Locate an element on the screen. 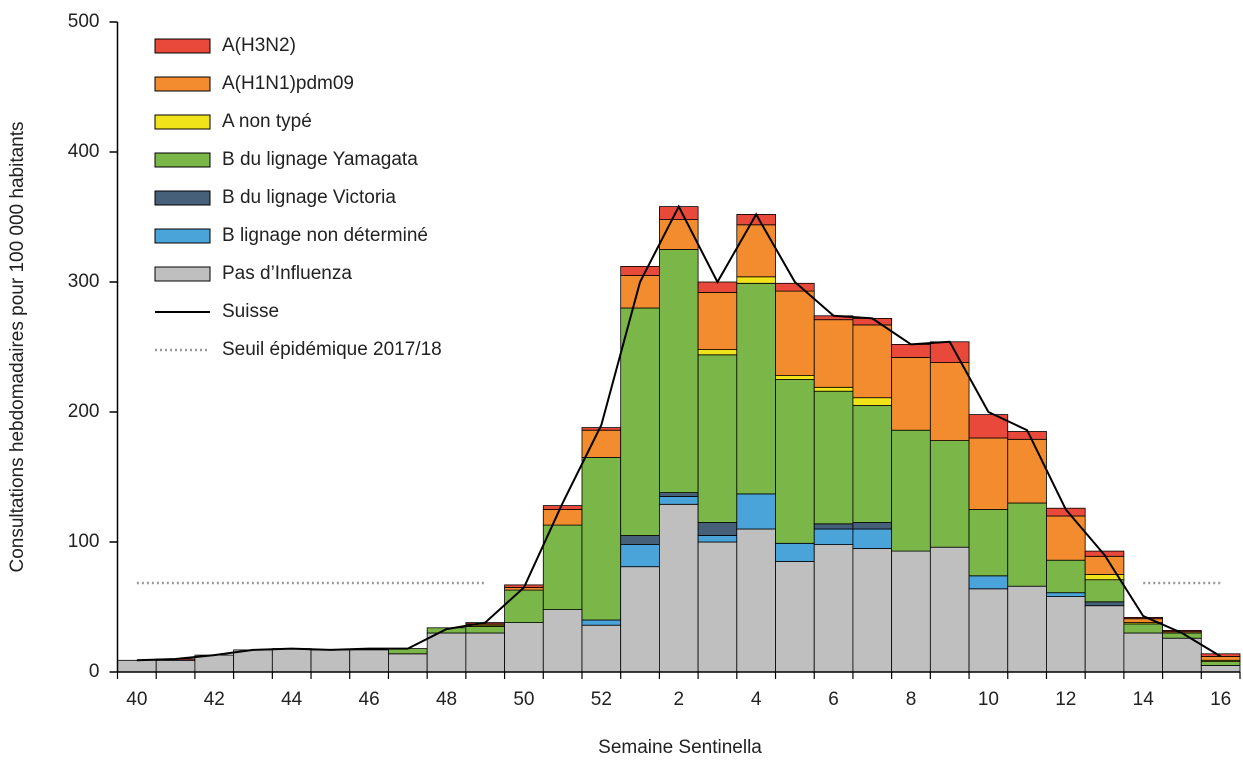 This screenshot has width=1243, height=767. legend-label: B du lignage Yamagata is located at coordinates (320, 159).